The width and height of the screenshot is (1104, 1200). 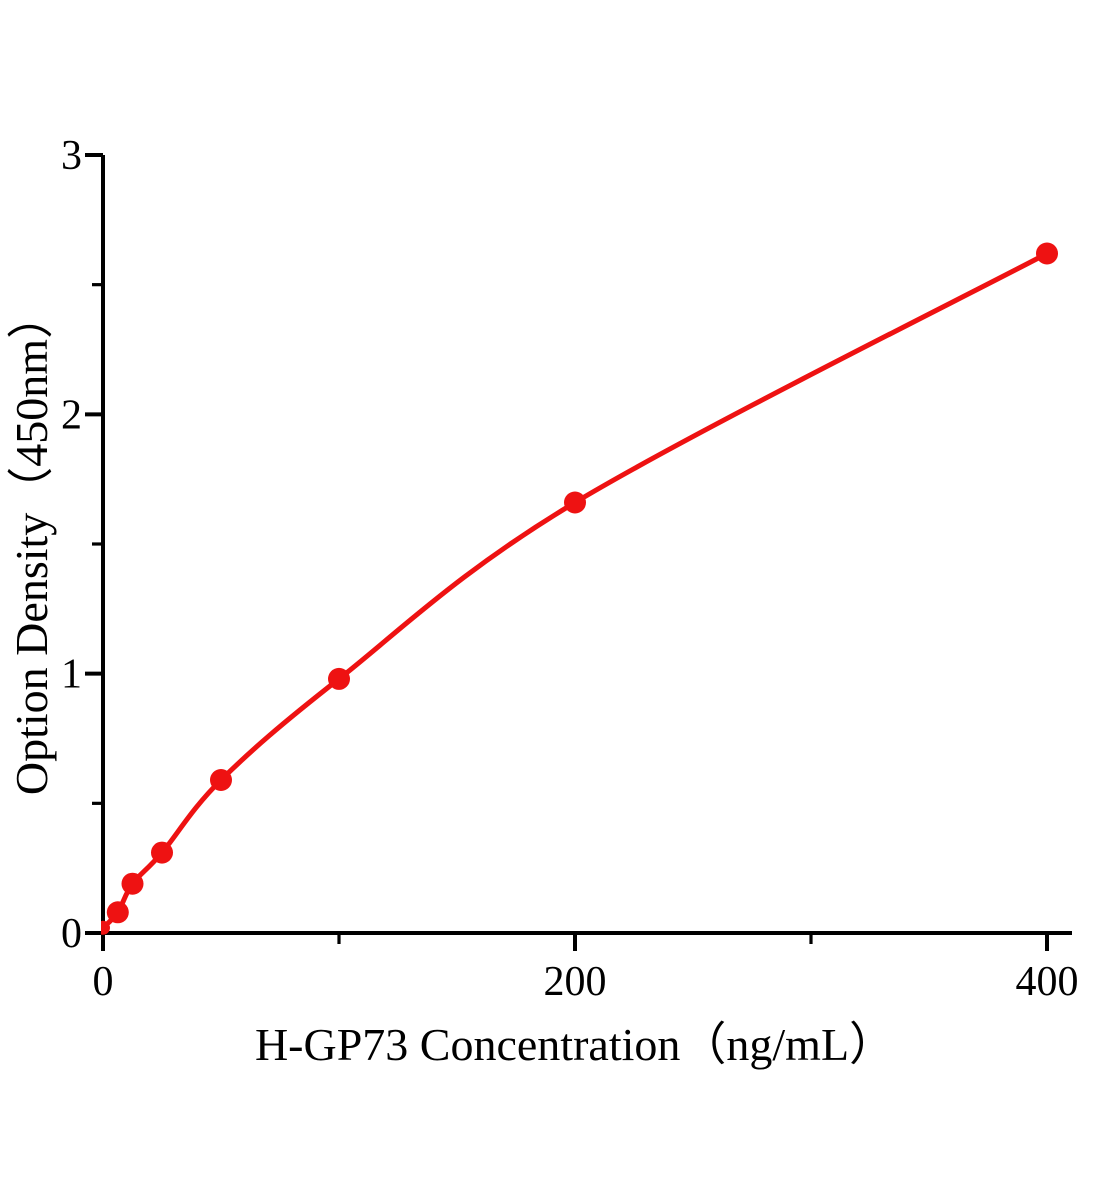 What do you see at coordinates (31, 544) in the screenshot?
I see `y-axis-title: Option Density（450nm）` at bounding box center [31, 544].